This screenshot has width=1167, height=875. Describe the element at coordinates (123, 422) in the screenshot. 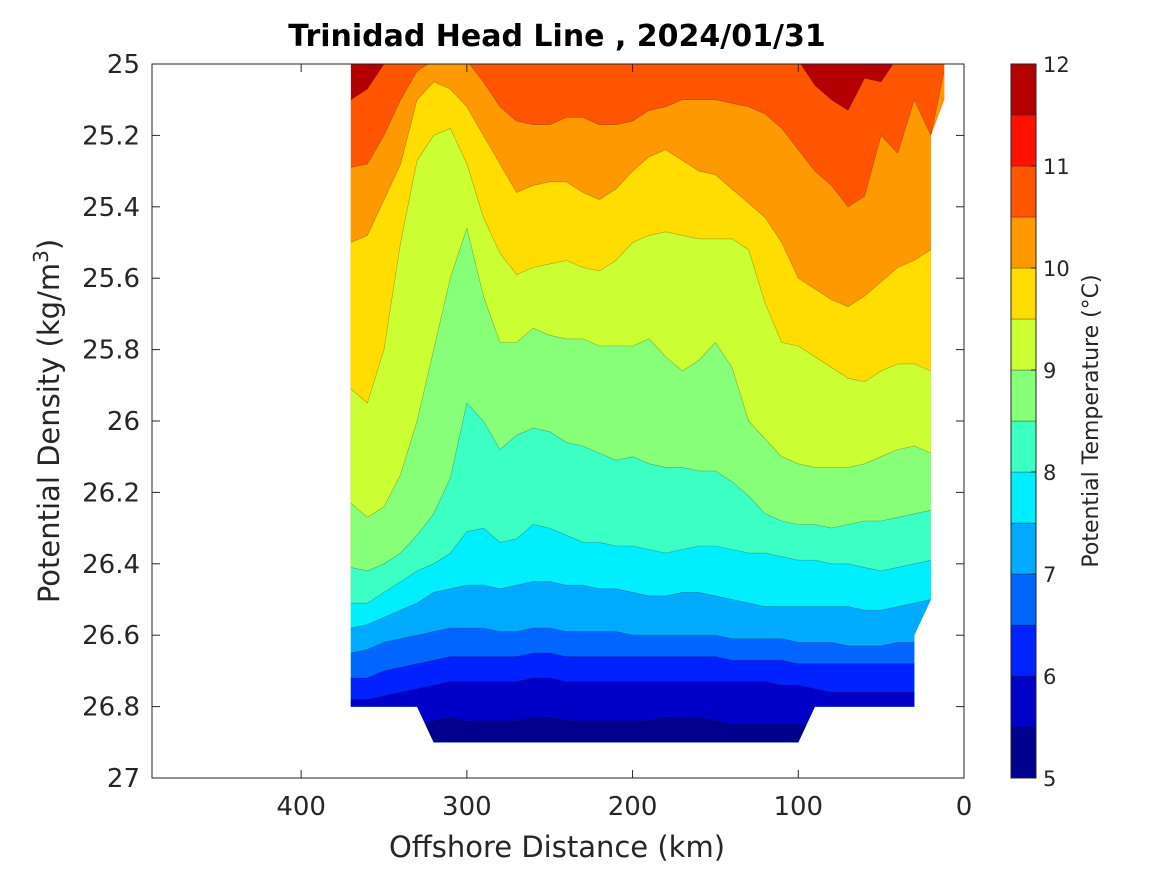

I see `y-tick-label: 26` at that location.